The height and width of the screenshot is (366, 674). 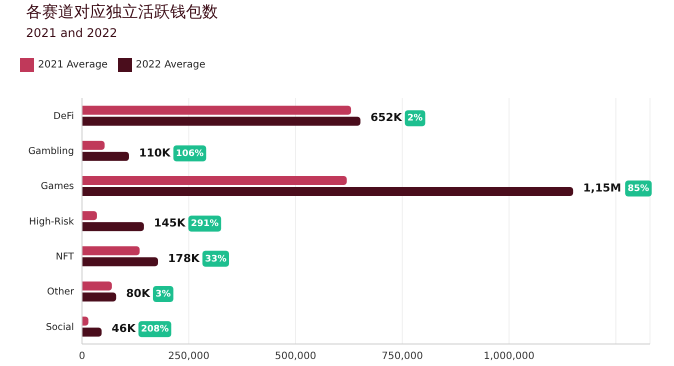 What do you see at coordinates (386, 117) in the screenshot?
I see `data-label: 652K` at bounding box center [386, 117].